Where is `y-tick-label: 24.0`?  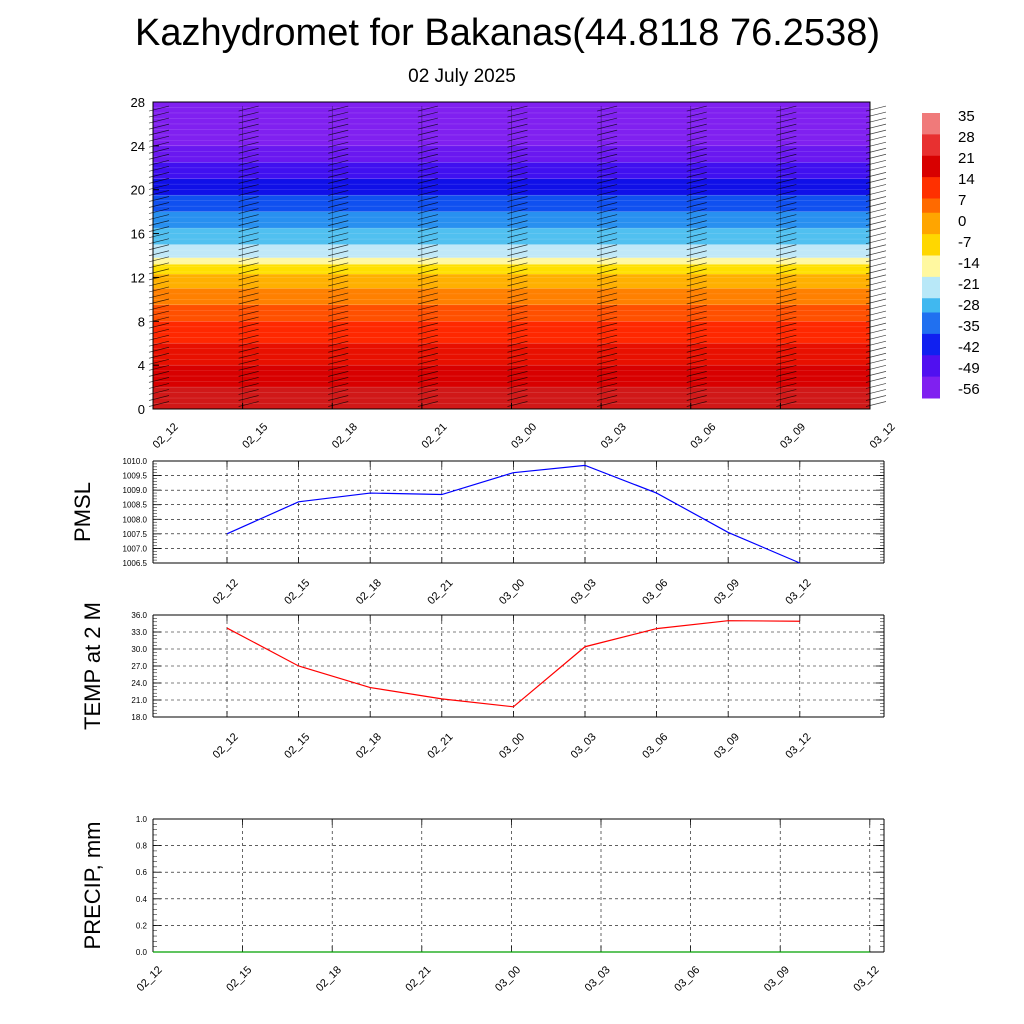 y-tick-label: 24.0 is located at coordinates (139, 683).